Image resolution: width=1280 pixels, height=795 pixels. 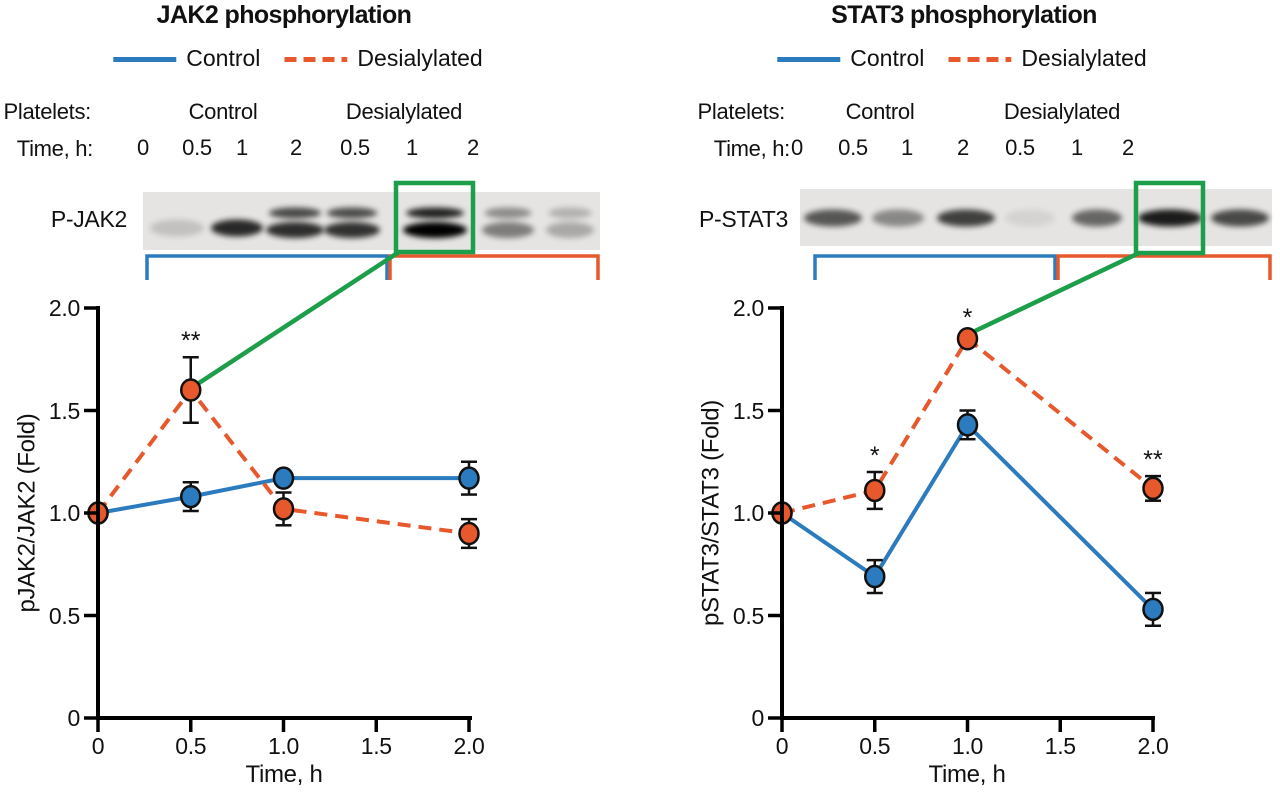 What do you see at coordinates (284, 774) in the screenshot?
I see `x-axis-label-jak2: Time, h` at bounding box center [284, 774].